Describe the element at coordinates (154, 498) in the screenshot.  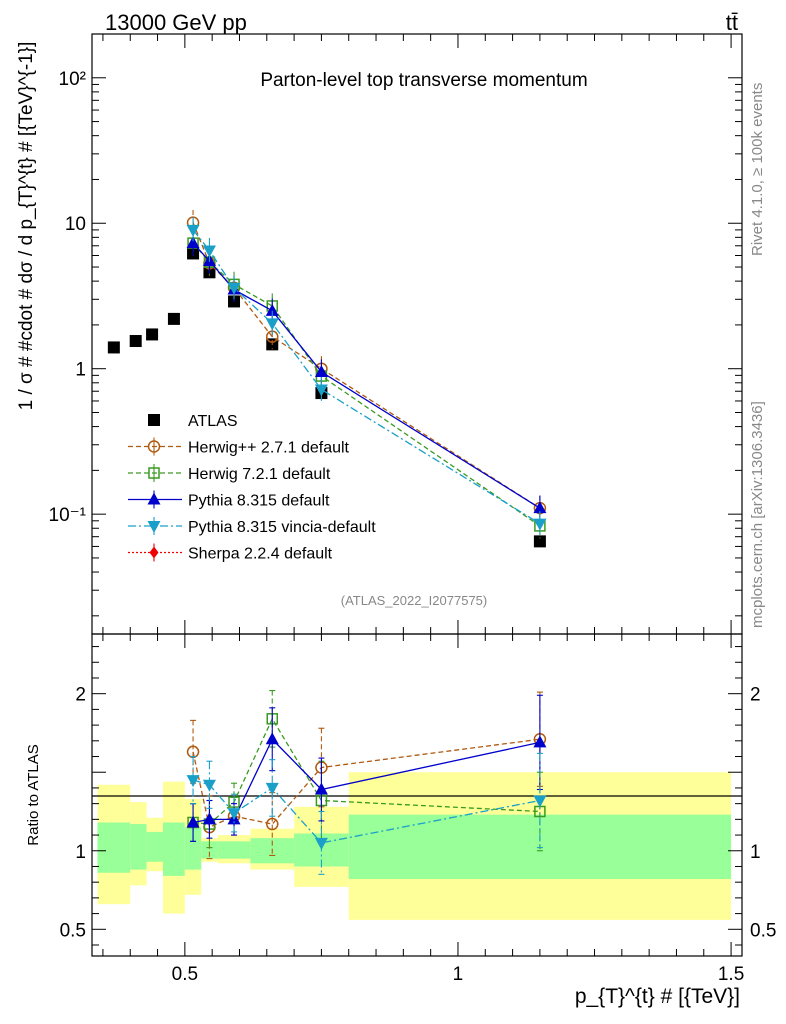
I see `legend-marker-pythia-8-315-default` at that location.